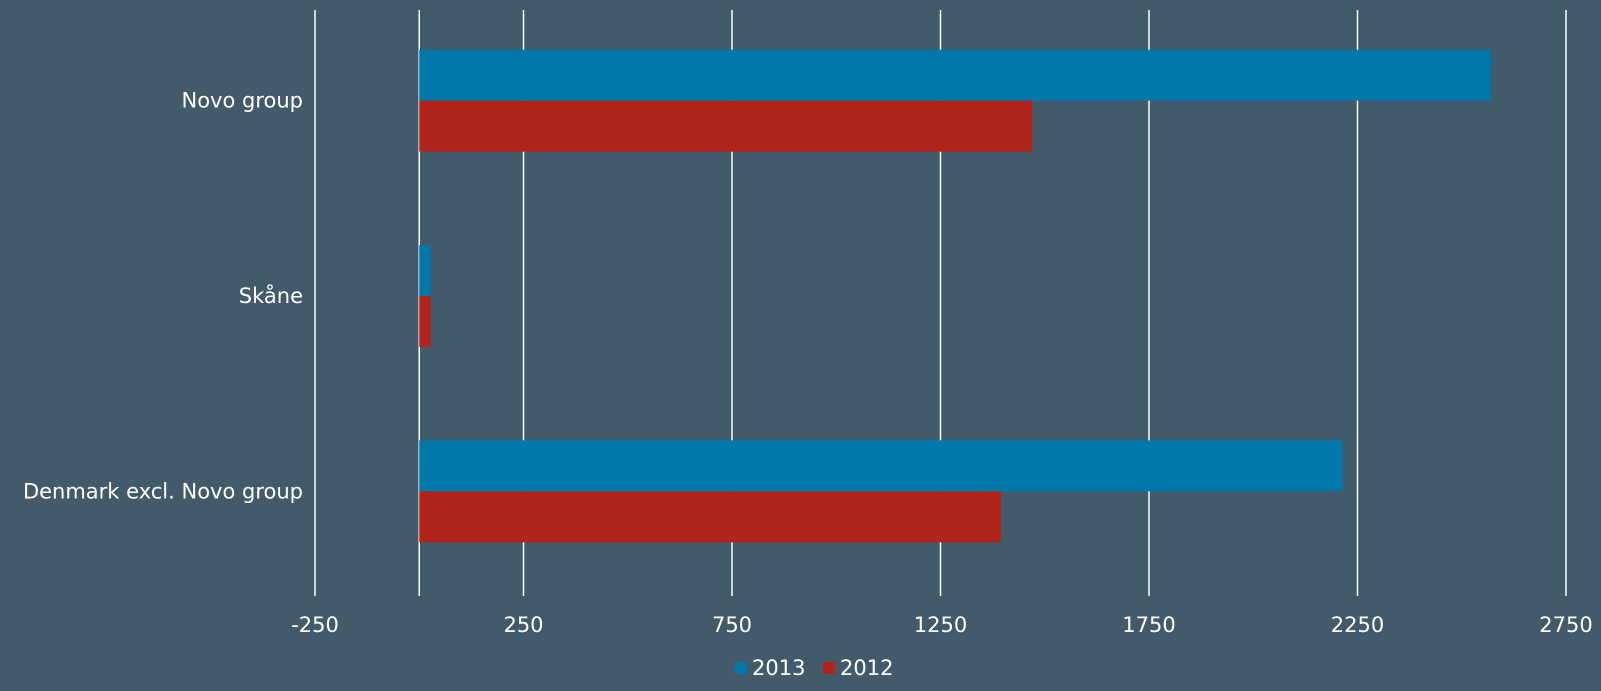 Image resolution: width=1601 pixels, height=691 pixels. I want to click on x-tick-label: 2750, so click(1565, 625).